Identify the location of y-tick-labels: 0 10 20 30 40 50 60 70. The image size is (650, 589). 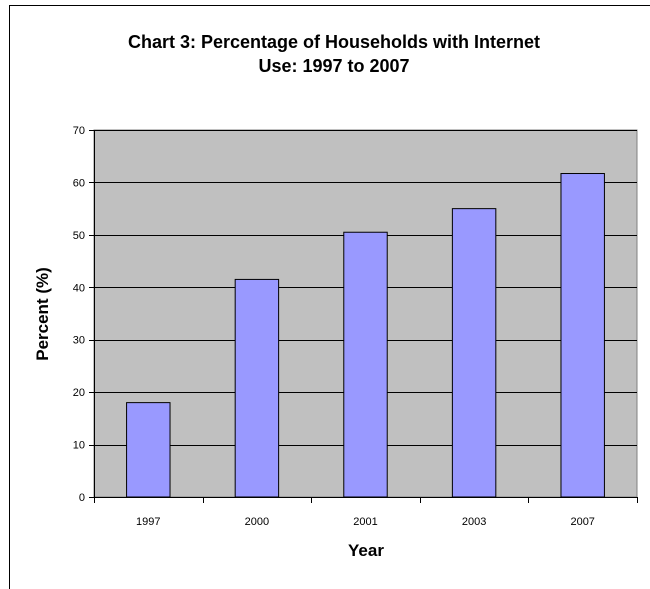
(79, 314).